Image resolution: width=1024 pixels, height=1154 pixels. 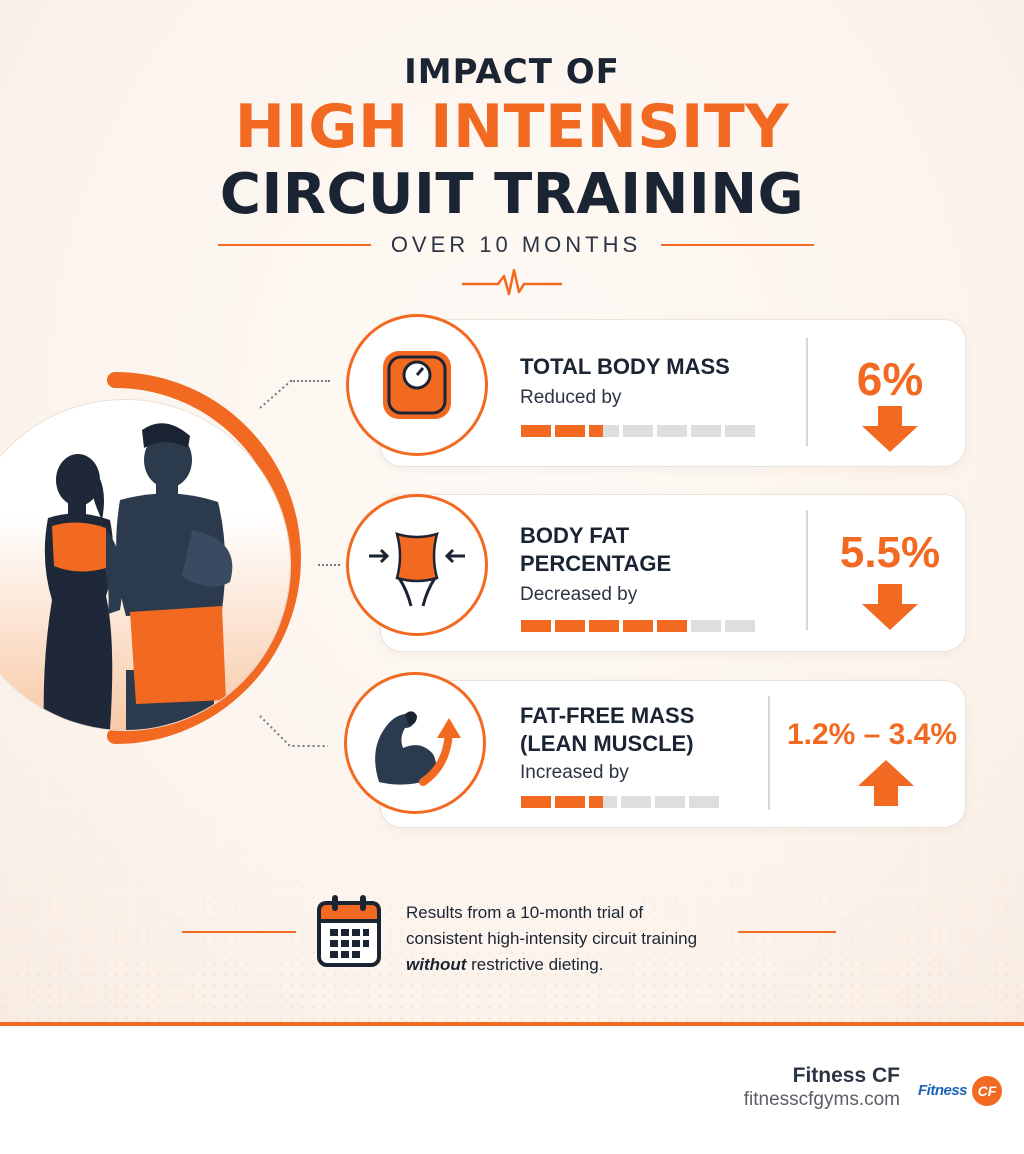 I want to click on footnote-line-3: without restrictive dieting., so click(x=576, y=965).